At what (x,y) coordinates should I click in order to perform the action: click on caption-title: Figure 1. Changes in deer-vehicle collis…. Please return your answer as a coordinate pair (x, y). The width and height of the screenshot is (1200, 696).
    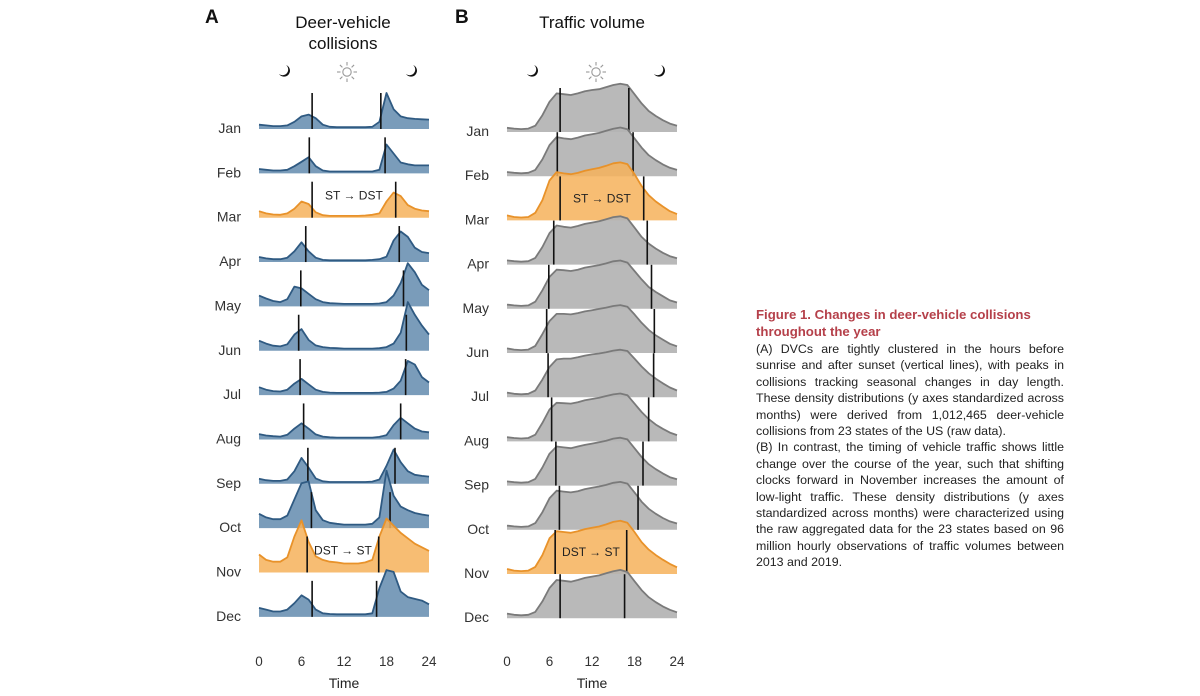
    Looking at the image, I should click on (893, 323).